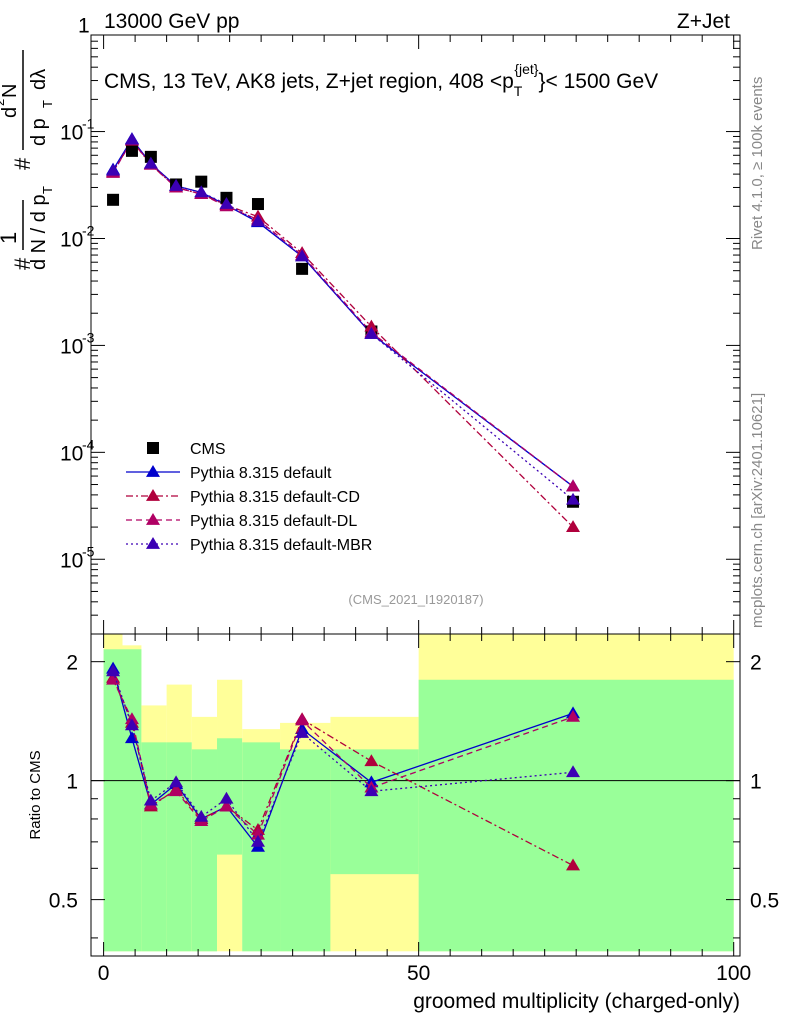  I want to click on header-process-label: Z+Jet, so click(703, 21).